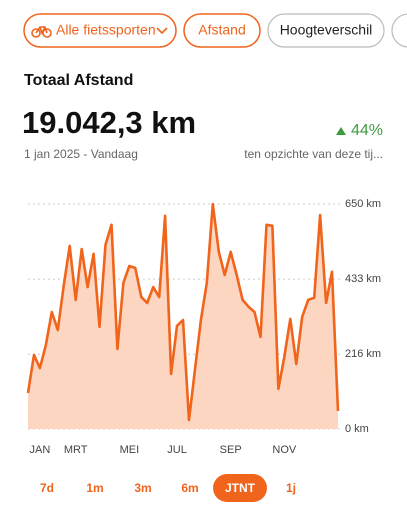  Describe the element at coordinates (78, 80) in the screenshot. I see `section-title: Totaal Afstand` at that location.